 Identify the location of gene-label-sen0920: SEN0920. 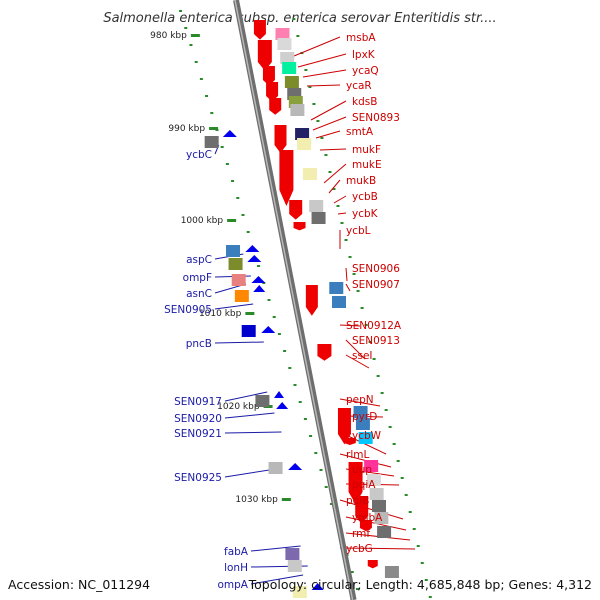
(198, 419).